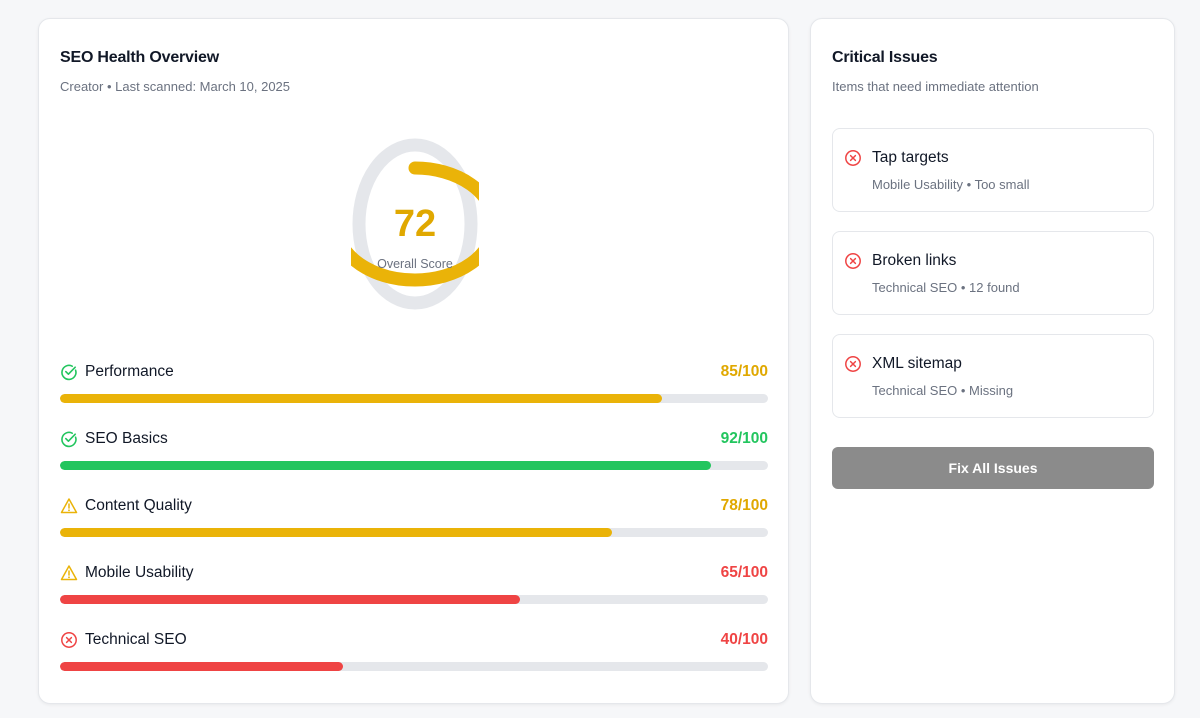 Image resolution: width=1200 pixels, height=718 pixels. What do you see at coordinates (993, 170) in the screenshot?
I see `issue-tap-targets: Tap targets Mobile Usability • Too small` at bounding box center [993, 170].